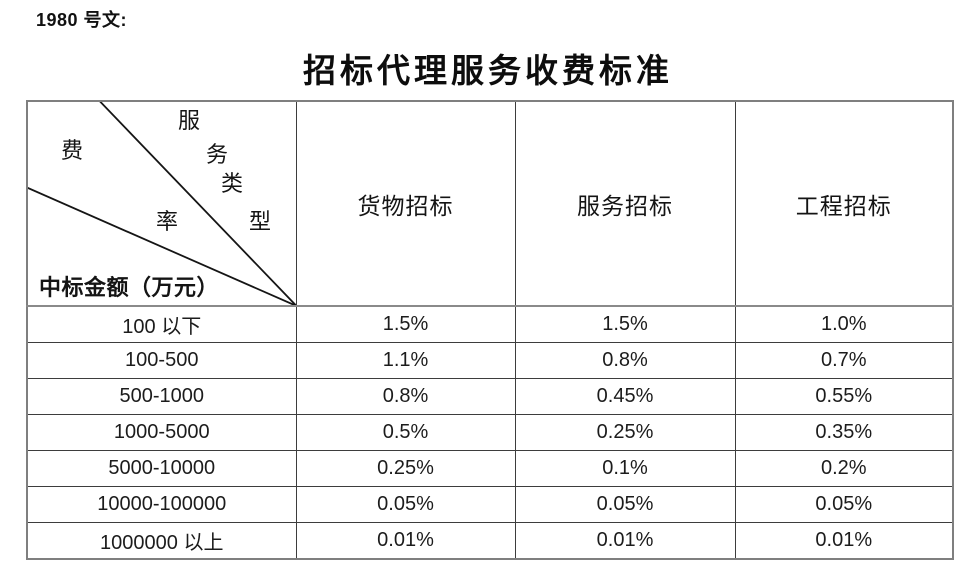 This screenshot has height=581, width=976. I want to click on table-row: 100 以下 1.5% 1.5% 1.0%, so click(490, 324).